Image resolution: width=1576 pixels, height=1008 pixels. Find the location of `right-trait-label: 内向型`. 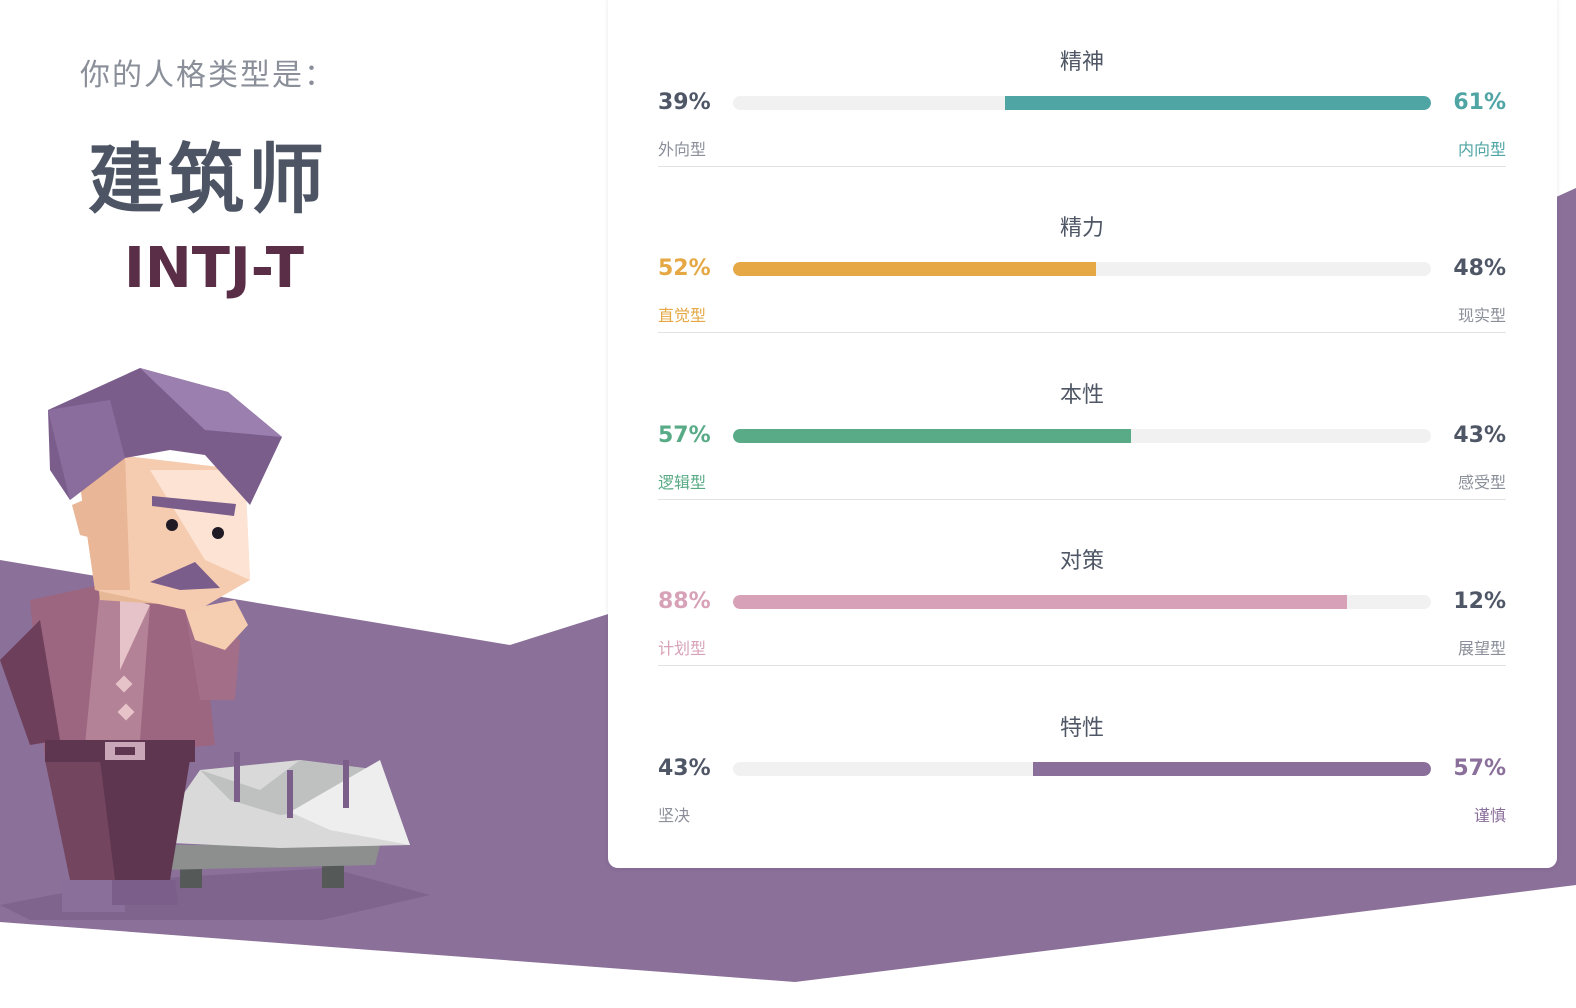

right-trait-label: 内向型 is located at coordinates (1481, 149).